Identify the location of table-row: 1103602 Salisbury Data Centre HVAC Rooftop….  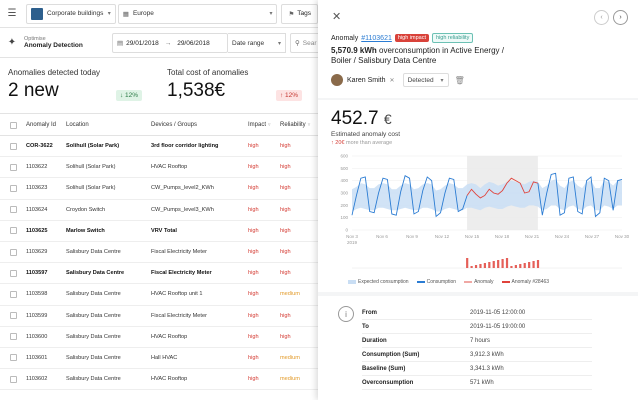
(159, 380).